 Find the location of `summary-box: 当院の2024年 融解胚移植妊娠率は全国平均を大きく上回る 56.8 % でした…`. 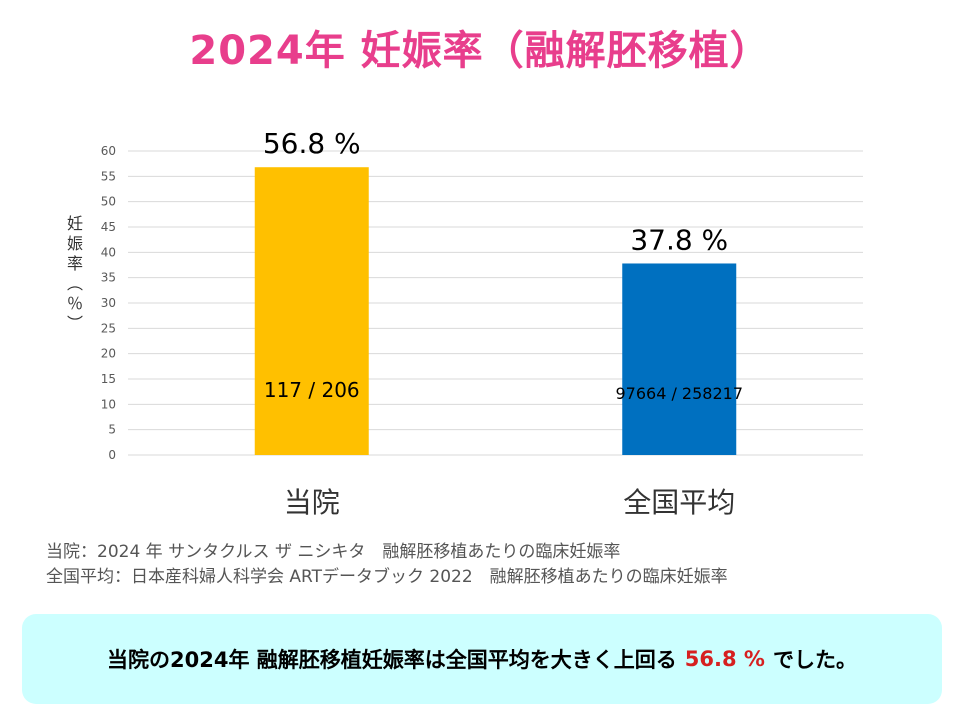

summary-box: 当院の2024年 融解胚移植妊娠率は全国平均を大きく上回る 56.8 % でした… is located at coordinates (482, 659).